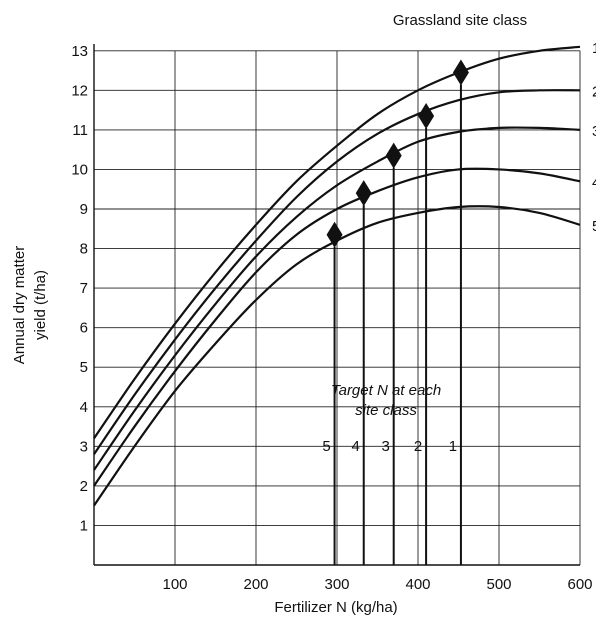  What do you see at coordinates (84, 288) in the screenshot?
I see `y-tick-label: 7` at bounding box center [84, 288].